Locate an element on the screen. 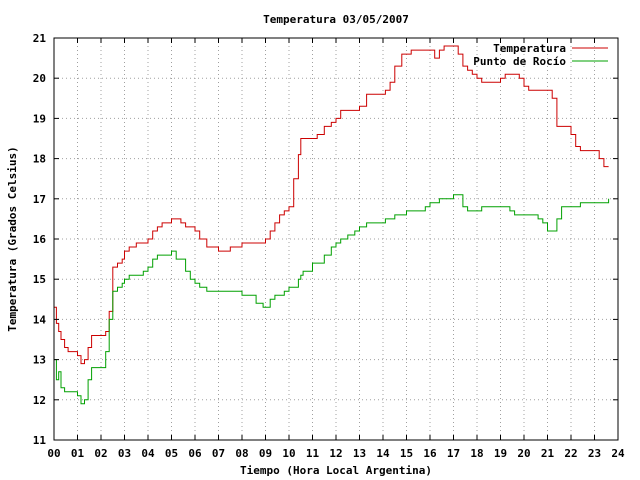 The width and height of the screenshot is (640, 480). x-tick-label-05: 05 is located at coordinates (171, 453).